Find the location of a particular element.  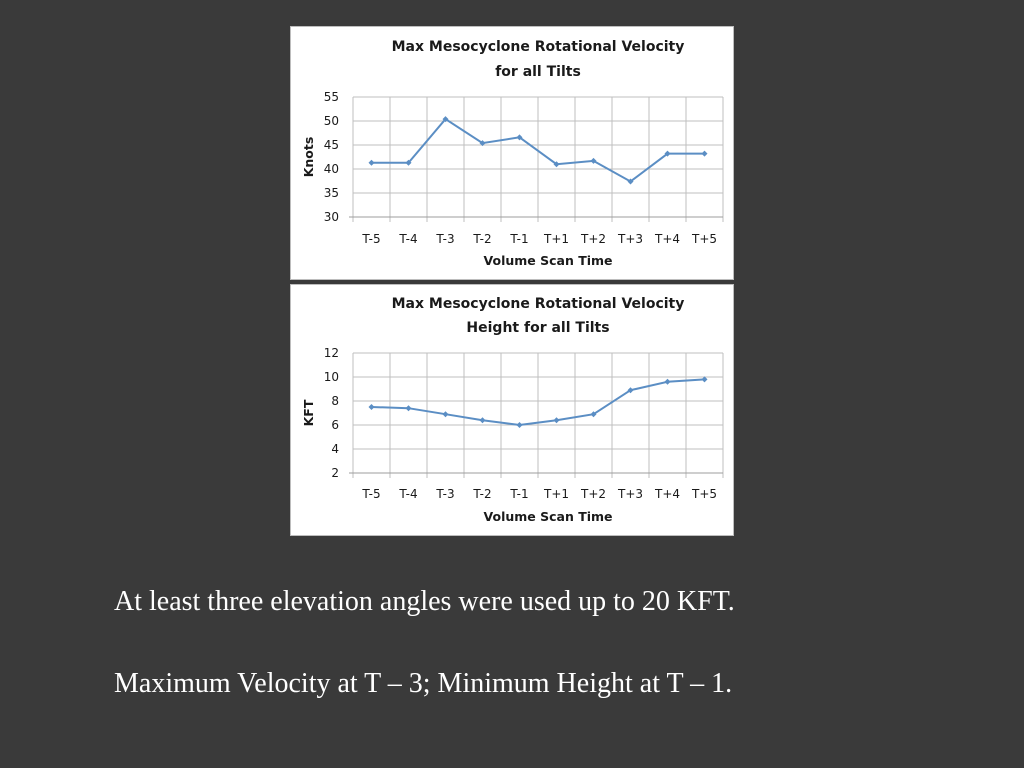

velocity-y-tick-label: 45 is located at coordinates (331, 145).